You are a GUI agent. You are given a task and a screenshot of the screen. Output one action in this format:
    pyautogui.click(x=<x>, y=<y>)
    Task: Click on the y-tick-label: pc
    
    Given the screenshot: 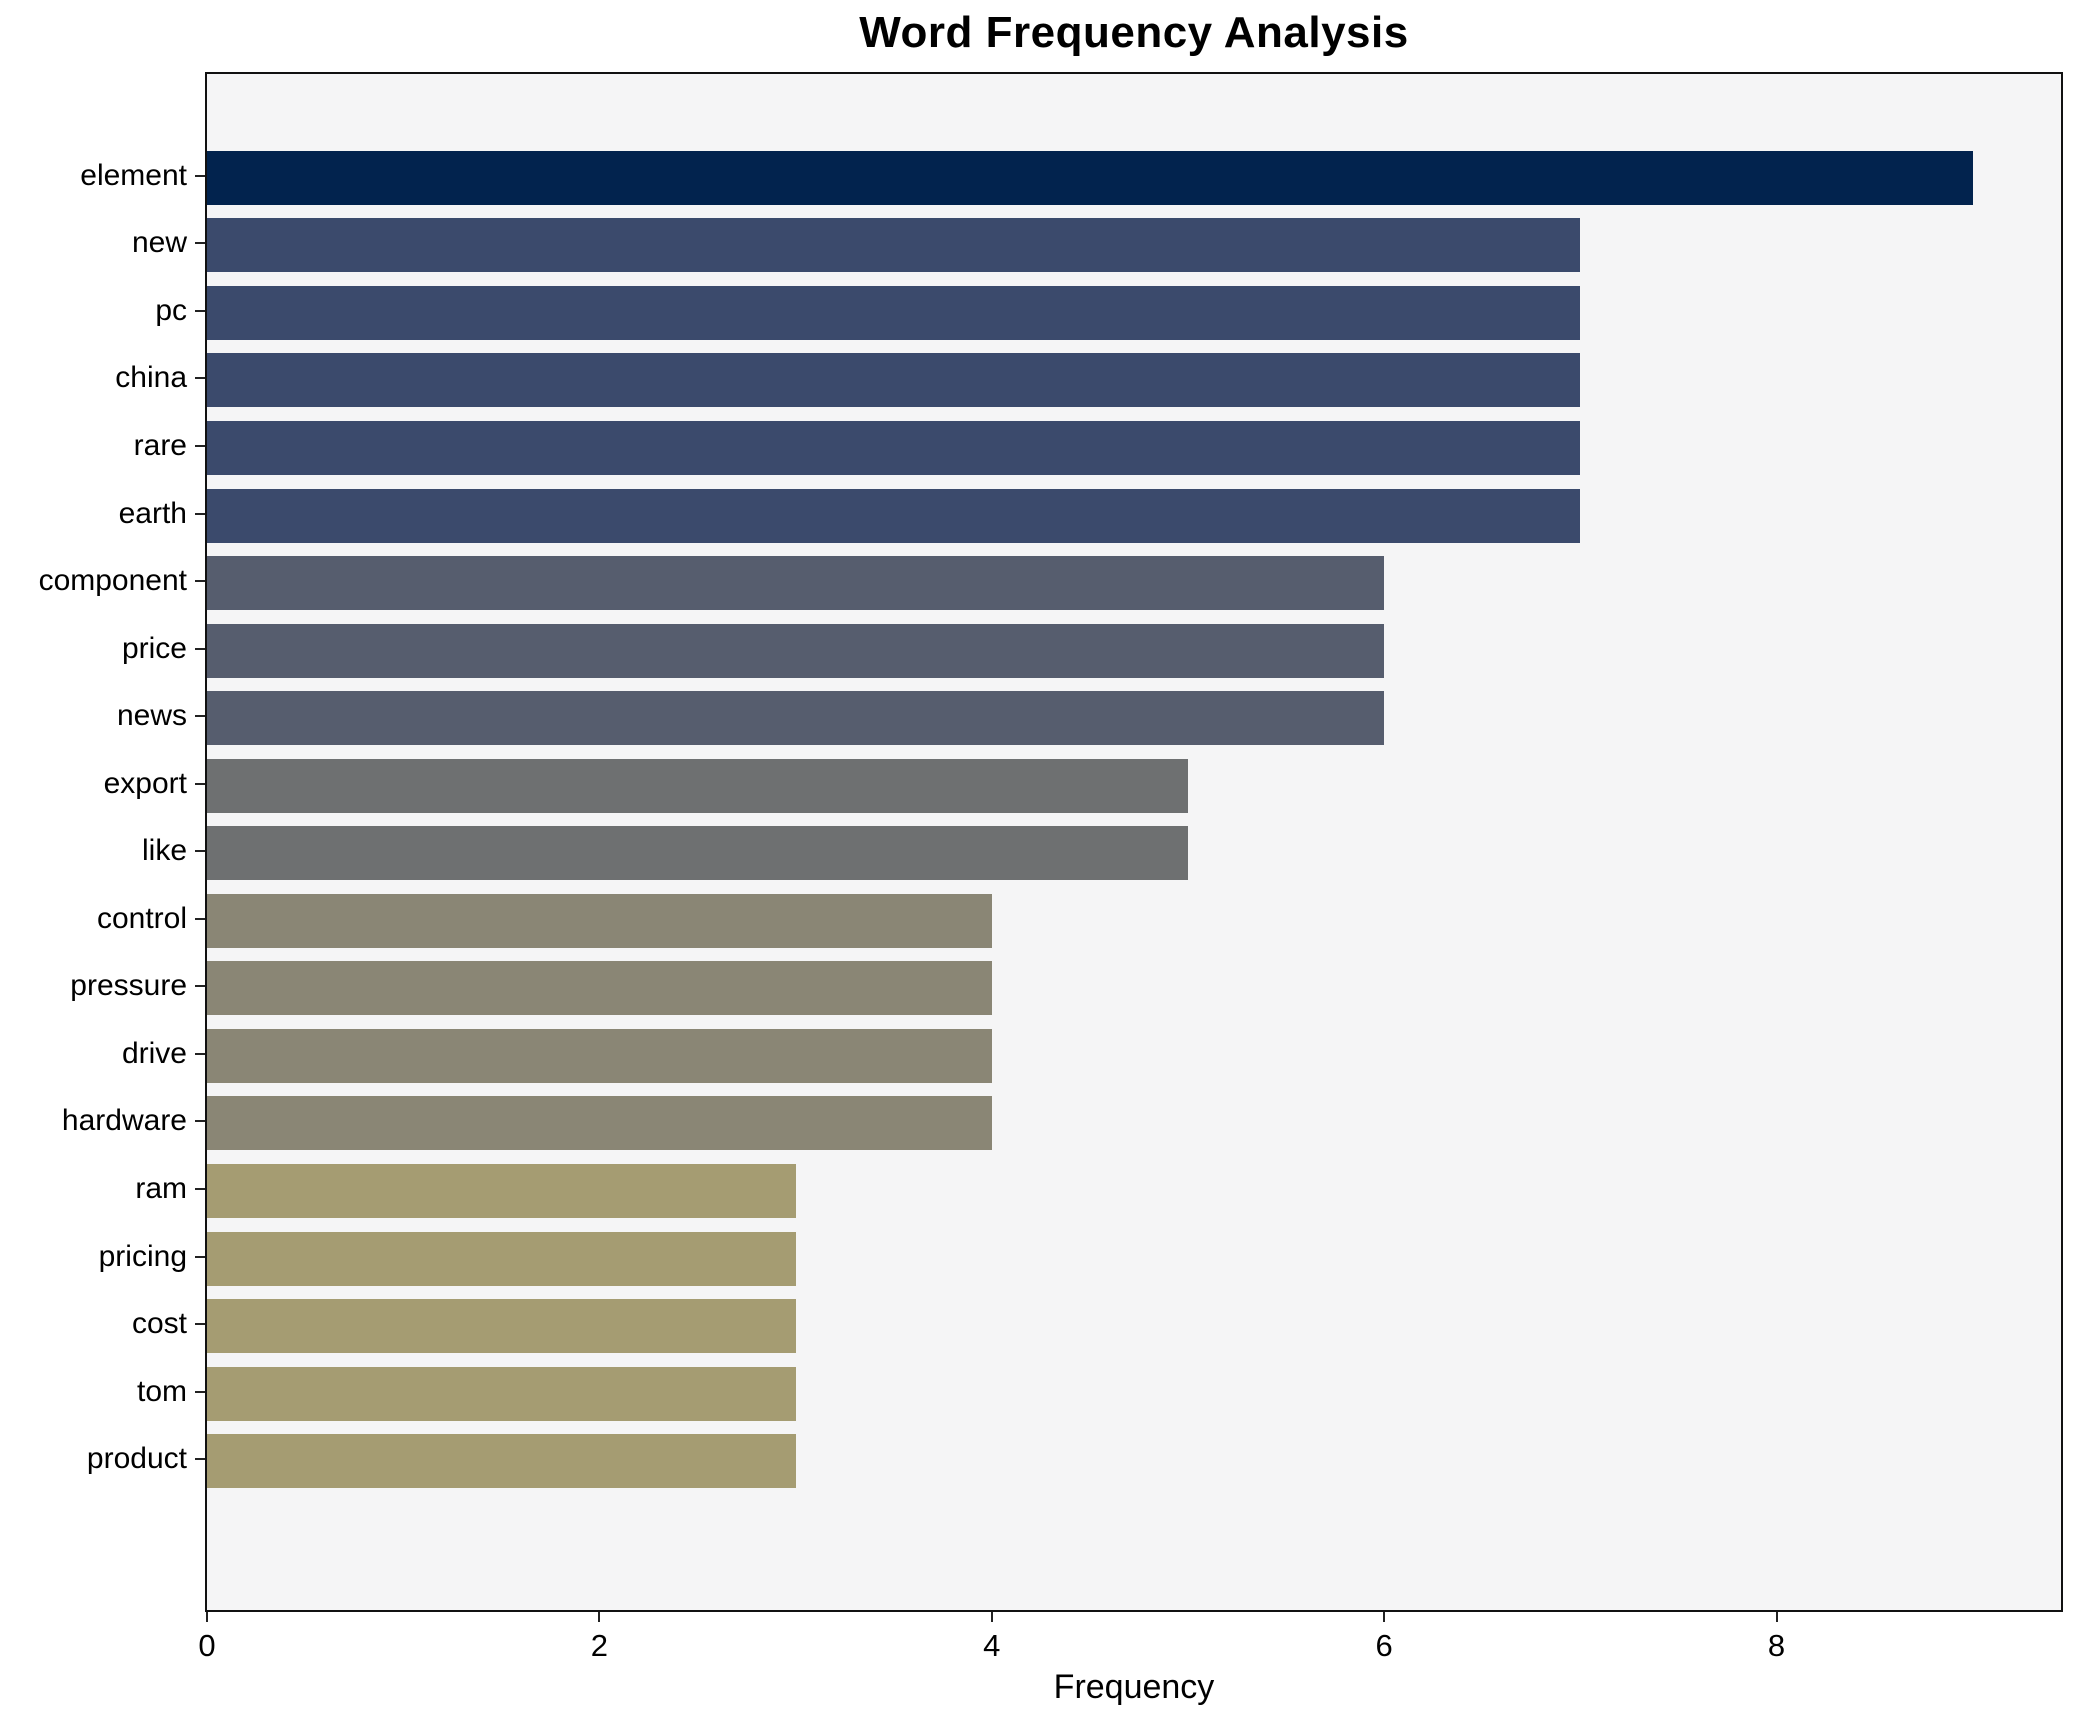 What is the action you would take?
    pyautogui.click(x=171, y=310)
    